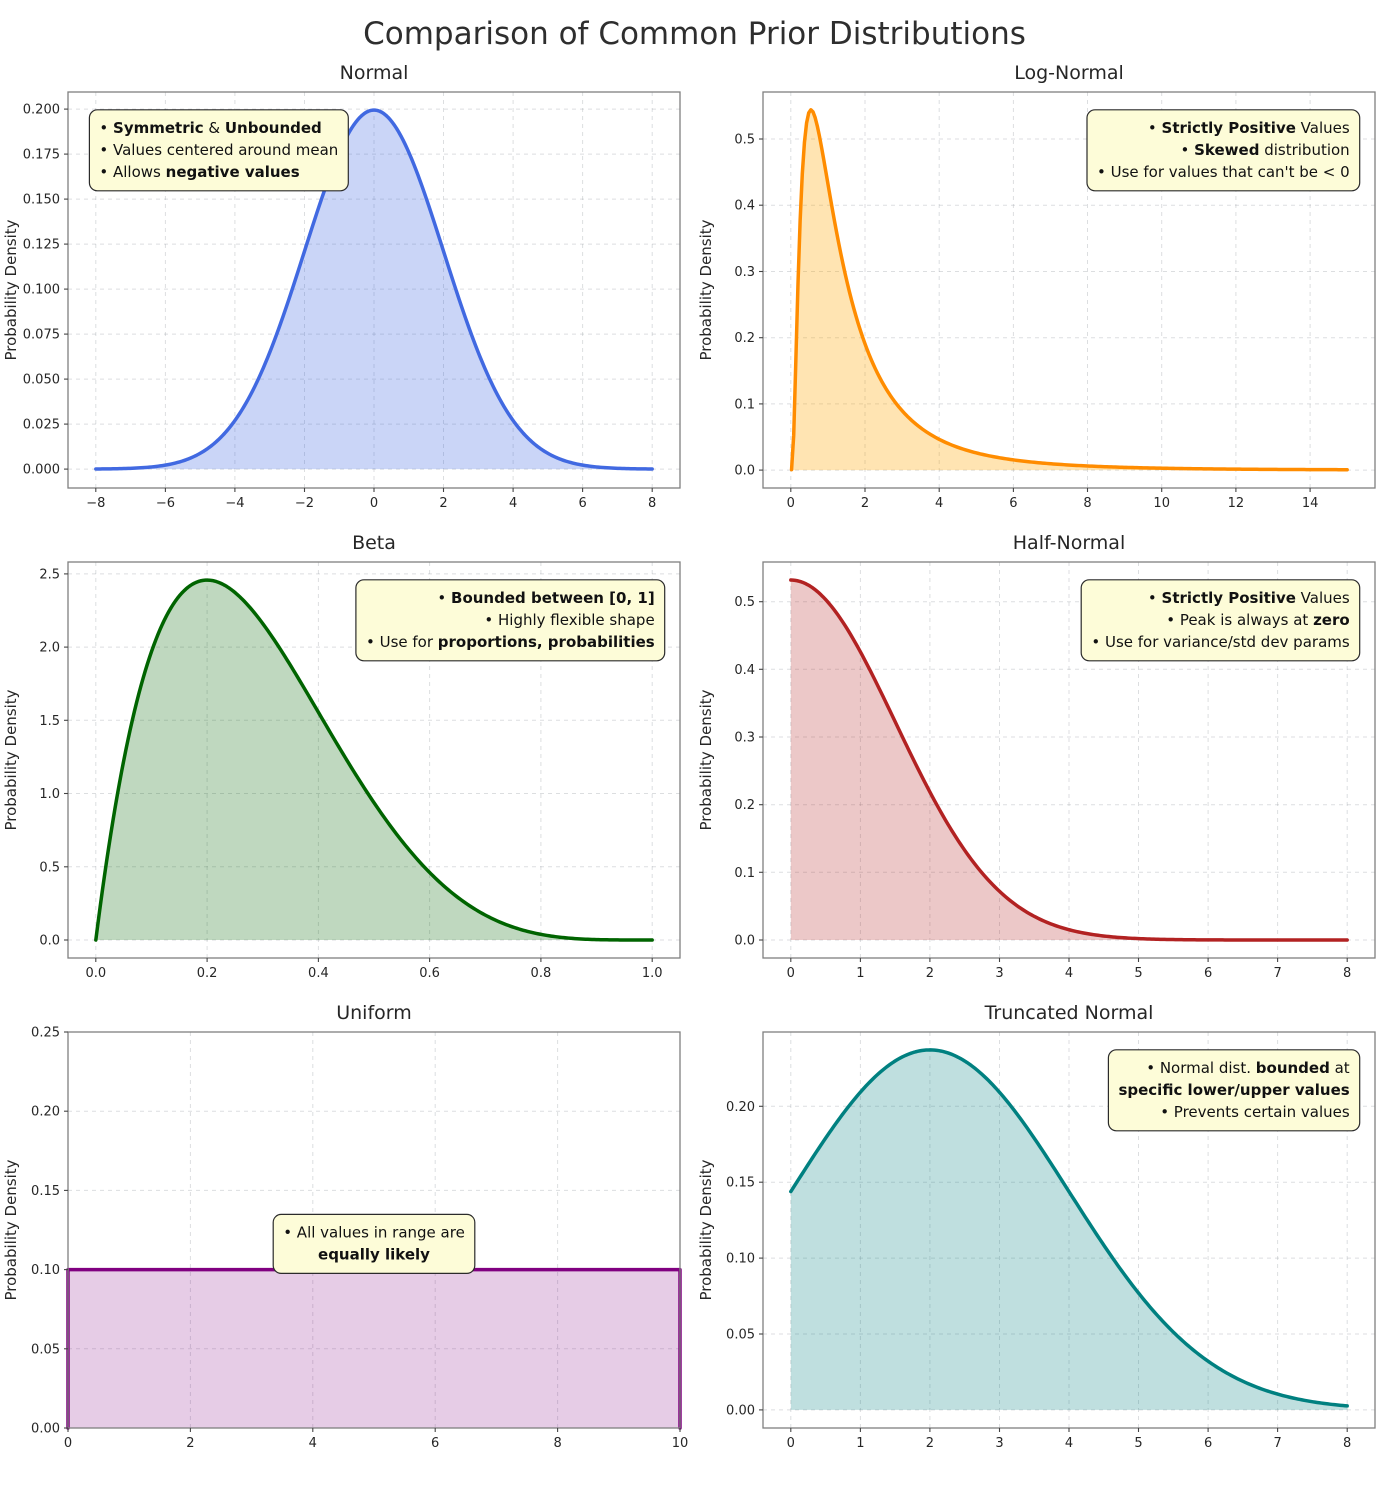 This screenshot has width=1389, height=1505. I want to click on axis-ticks: 0 1 2 3 4 5 6 7 8 0.00 0.05 0.10 0.15 0.20, so click(1038, 1275).